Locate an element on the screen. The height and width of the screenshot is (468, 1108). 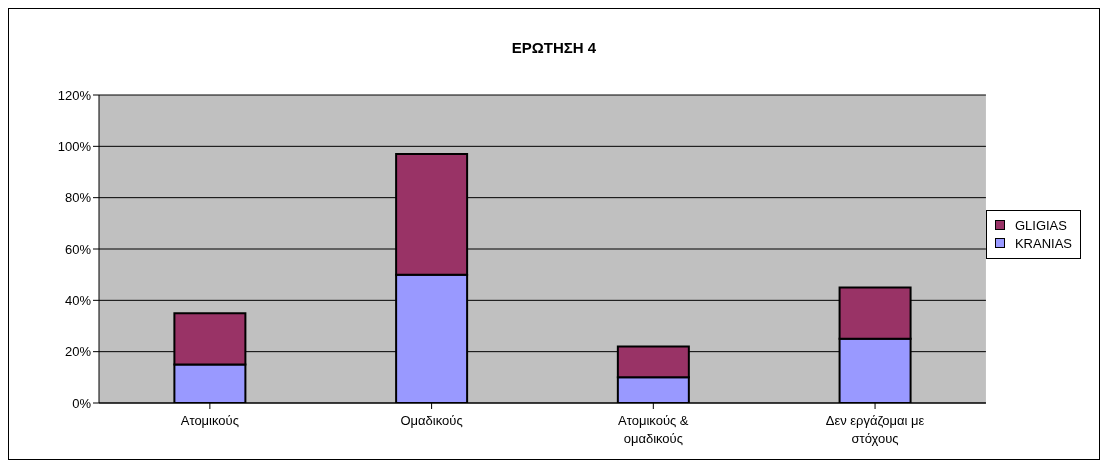
y-tick-label: 20% is located at coordinates (78, 352).